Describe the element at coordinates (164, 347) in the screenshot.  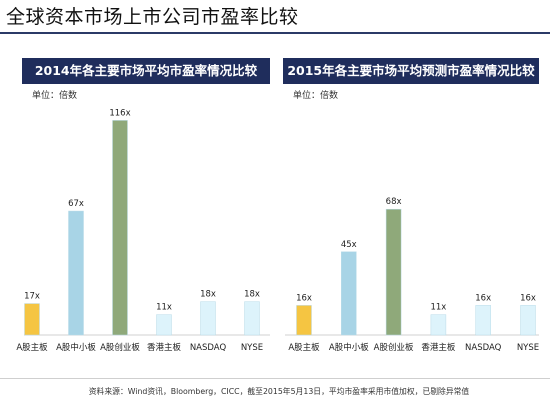
I see `left-category-label: 香港主板` at that location.